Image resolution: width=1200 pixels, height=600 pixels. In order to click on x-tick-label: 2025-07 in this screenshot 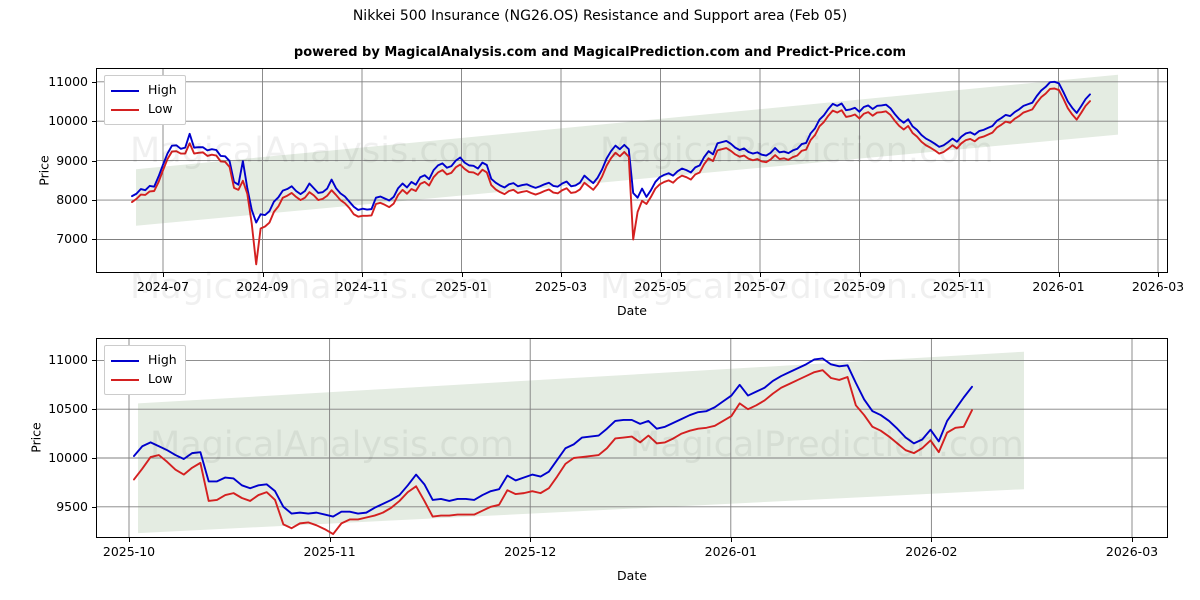, I will do `click(760, 286)`.